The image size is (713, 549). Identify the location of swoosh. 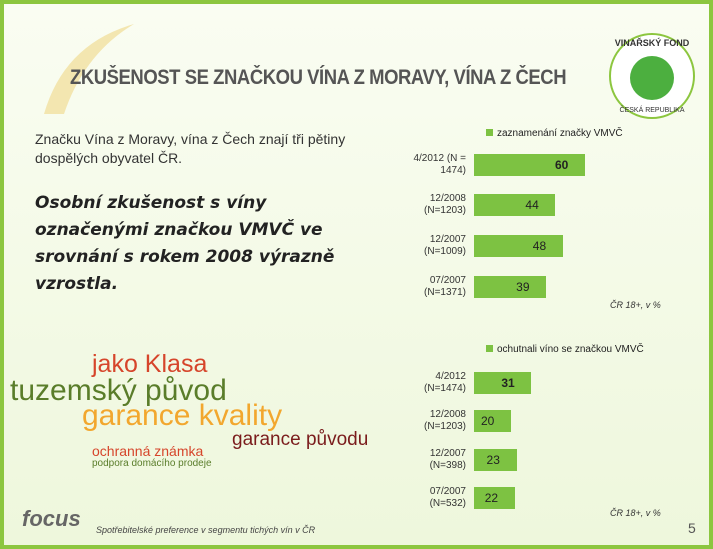
(89, 69).